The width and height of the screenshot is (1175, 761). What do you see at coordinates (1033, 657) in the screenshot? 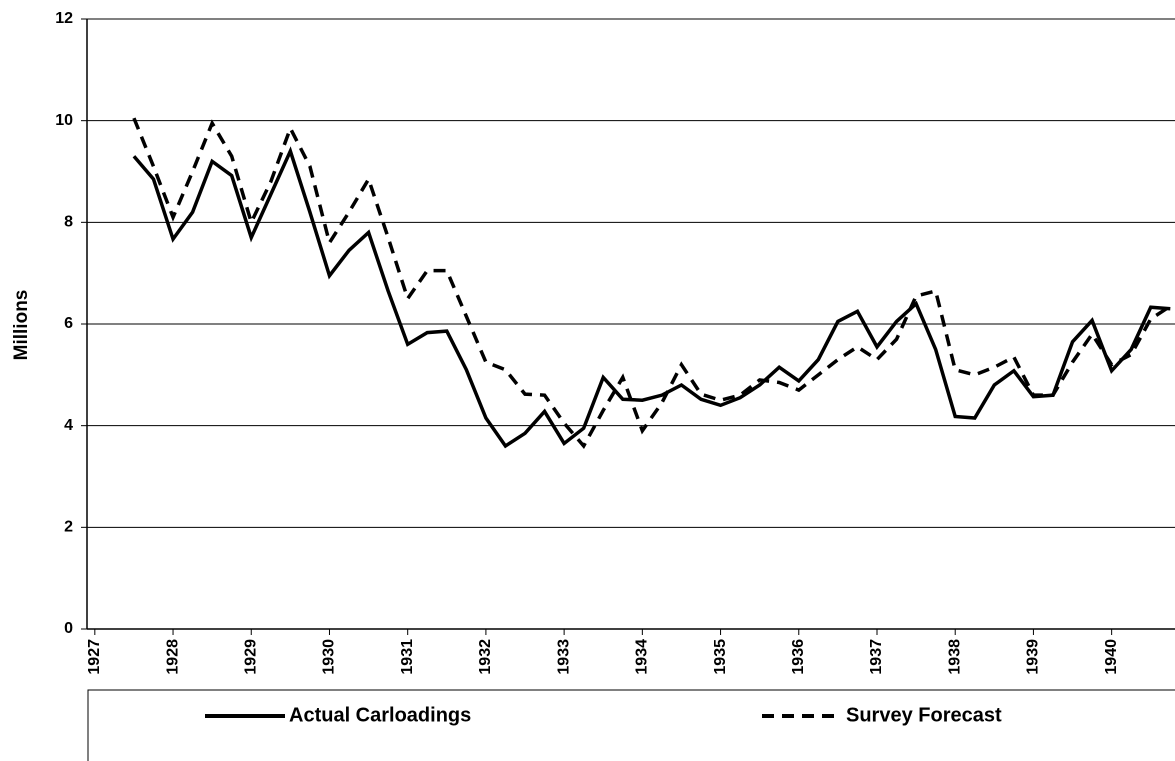
I see `x-tick-label: 1939` at bounding box center [1033, 657].